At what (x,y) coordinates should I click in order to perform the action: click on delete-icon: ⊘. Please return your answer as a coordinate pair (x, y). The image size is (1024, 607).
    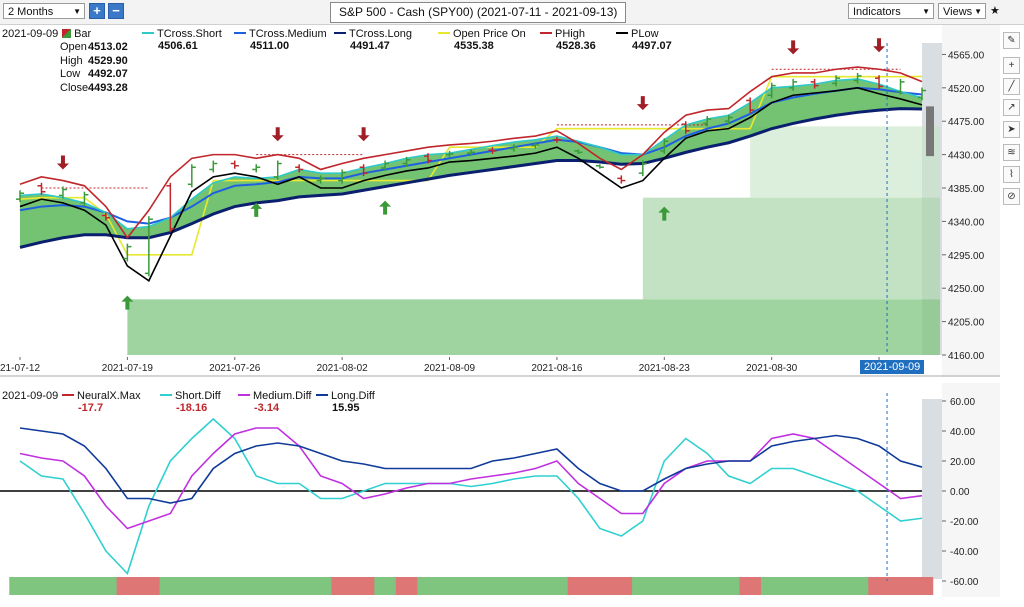
    Looking at the image, I should click on (1011, 196).